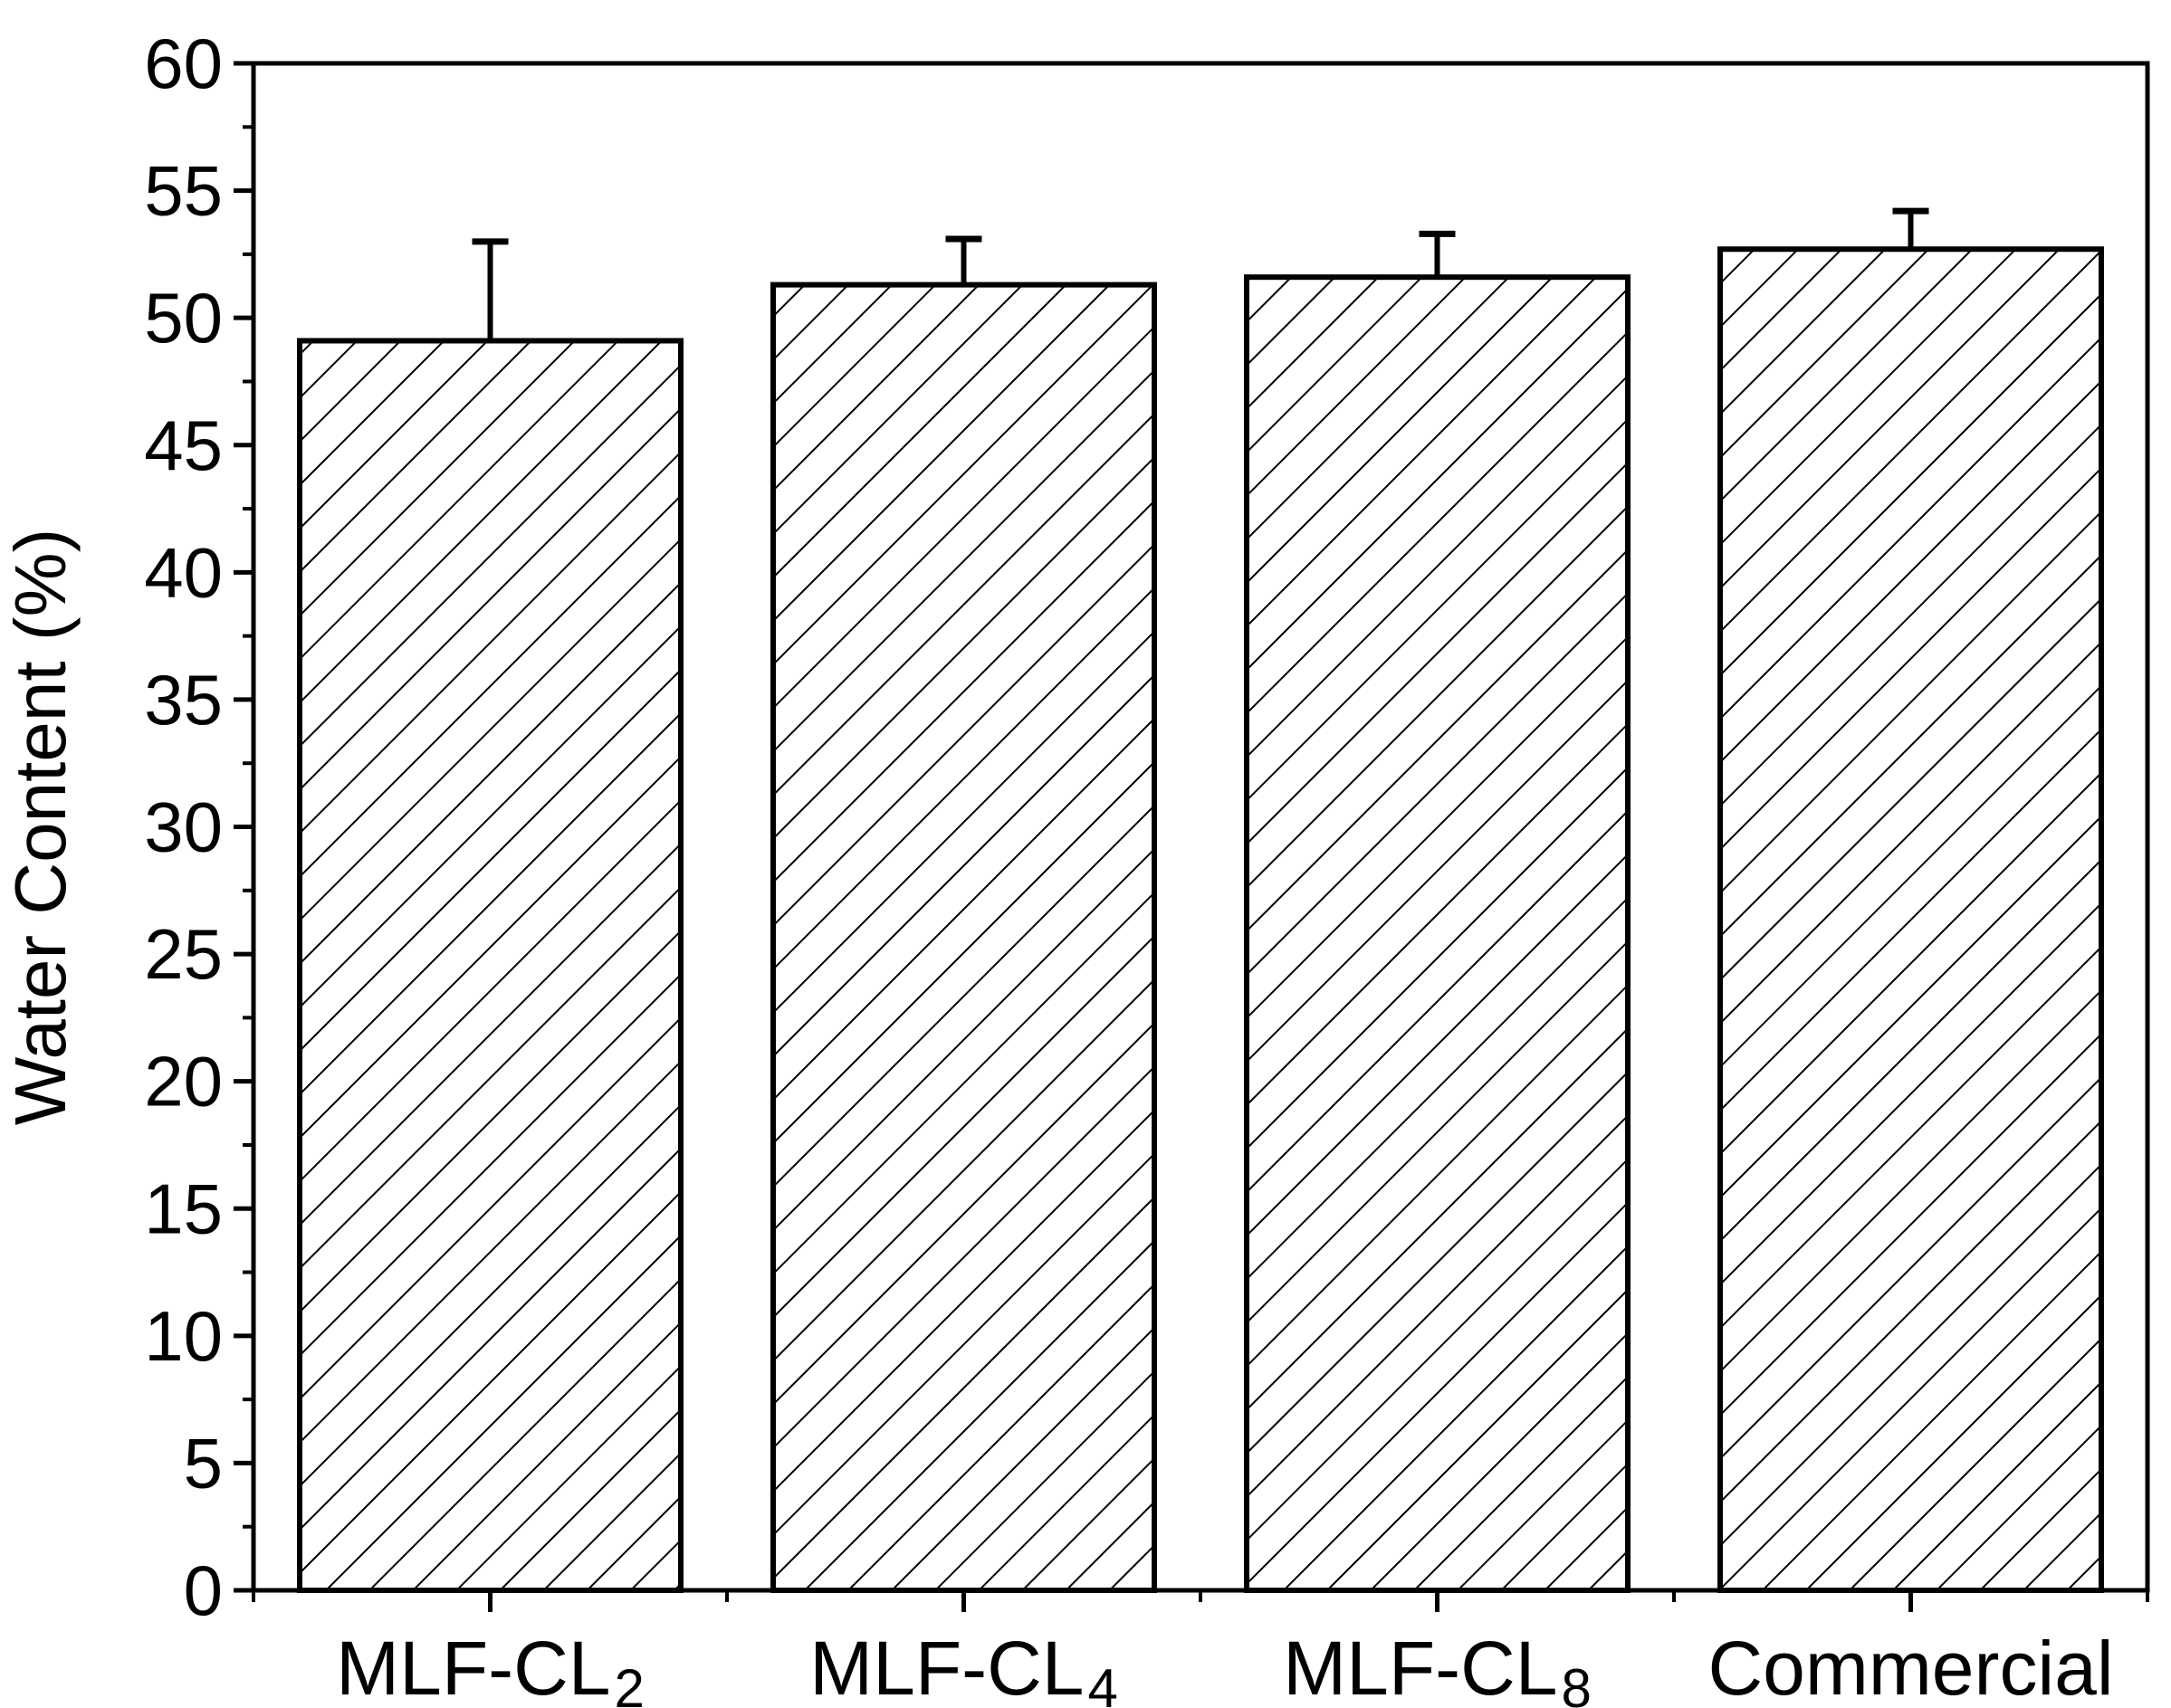  I want to click on y-tick-label: 35, so click(183, 699).